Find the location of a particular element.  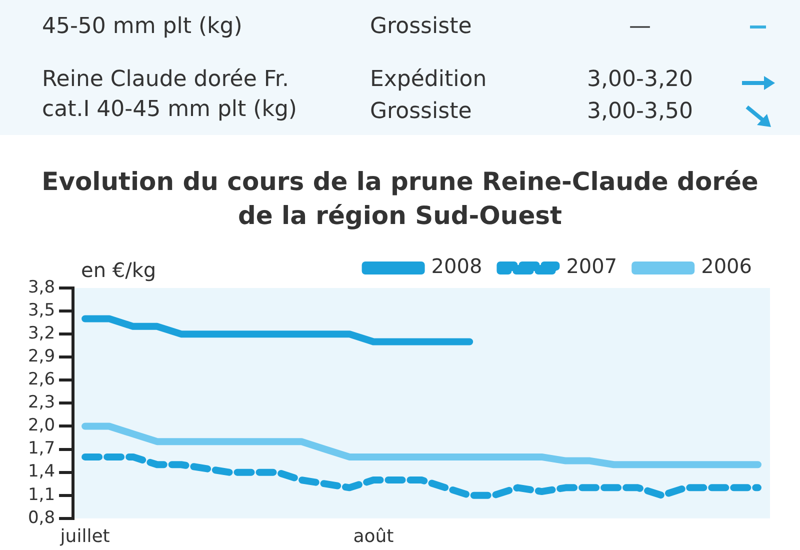

text: 45-50 mm plt (kg) is located at coordinates (143, 27).